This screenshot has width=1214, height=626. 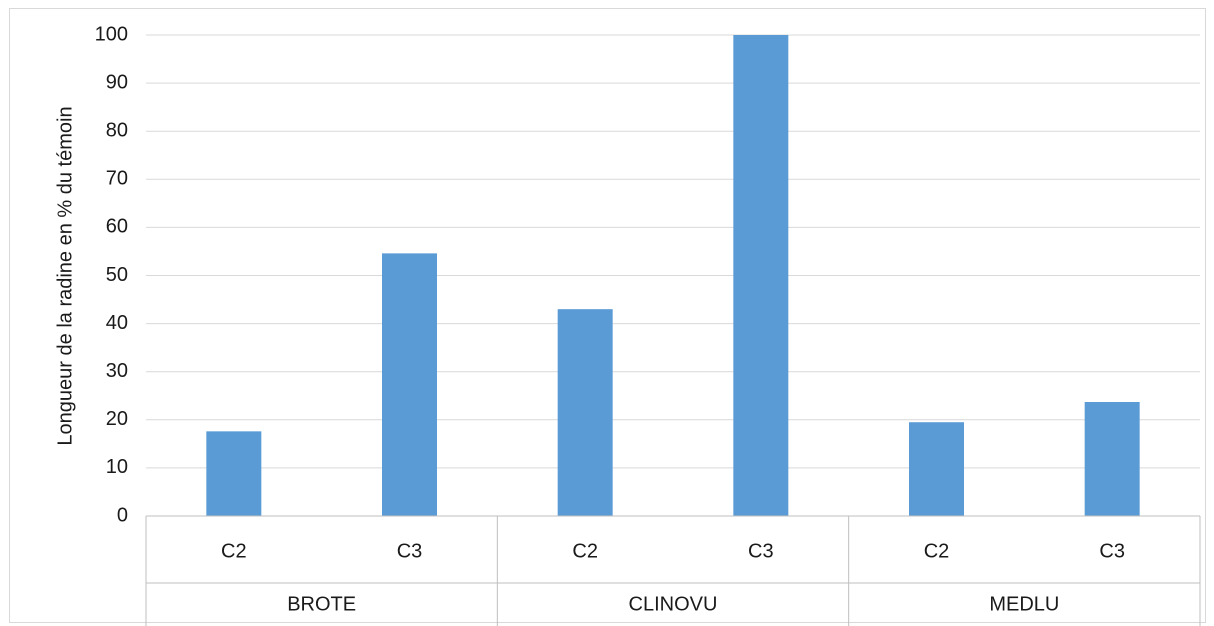 What do you see at coordinates (117, 82) in the screenshot?
I see `y-tick-label: 90` at bounding box center [117, 82].